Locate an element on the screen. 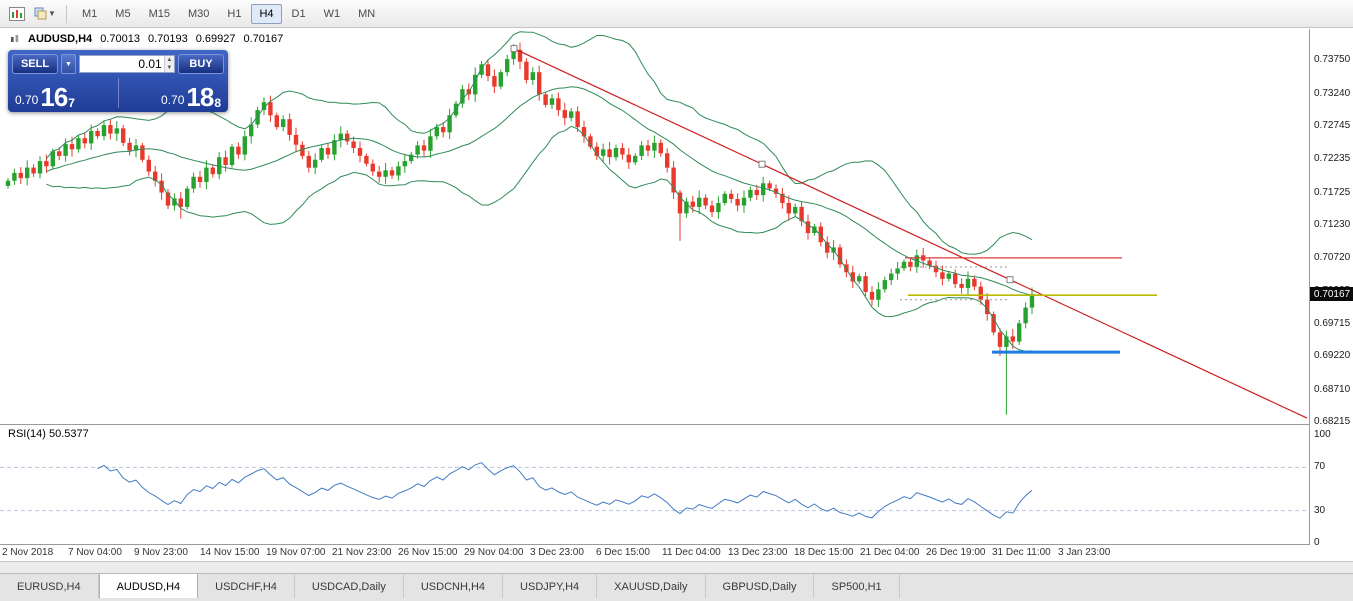 The width and height of the screenshot is (1353, 601). date-axis-label: 29 Nov 04:00 is located at coordinates (494, 552).